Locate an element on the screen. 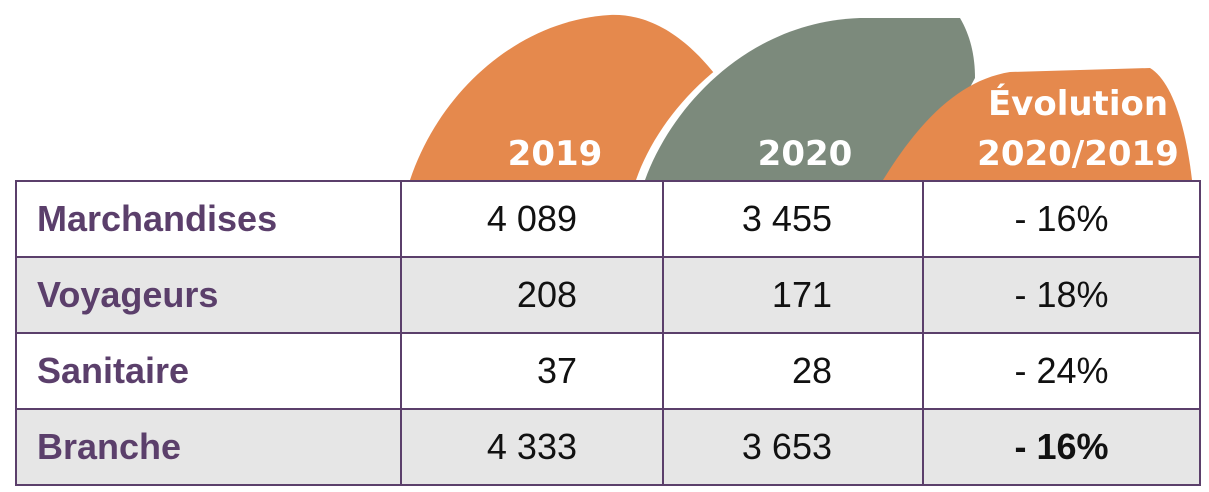  value-2019: 4 089 is located at coordinates (532, 219).